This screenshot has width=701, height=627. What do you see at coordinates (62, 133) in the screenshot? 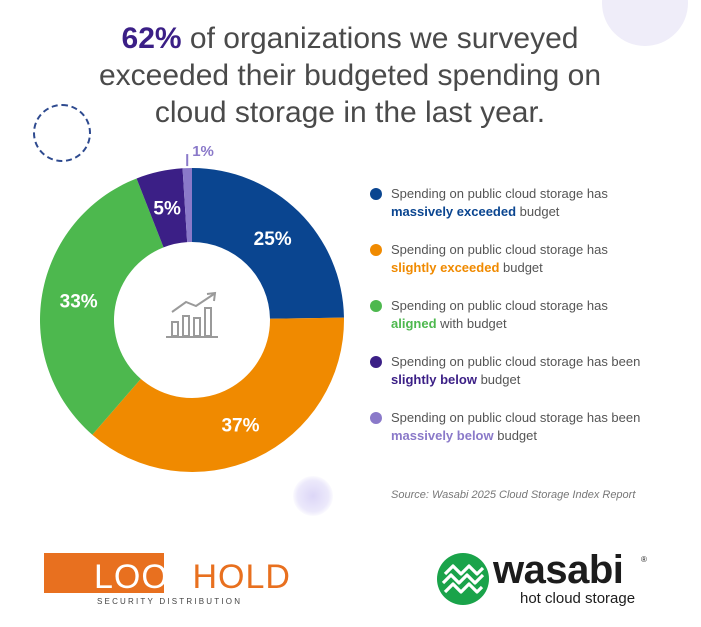
I see `decorative-dashed-circle` at bounding box center [62, 133].